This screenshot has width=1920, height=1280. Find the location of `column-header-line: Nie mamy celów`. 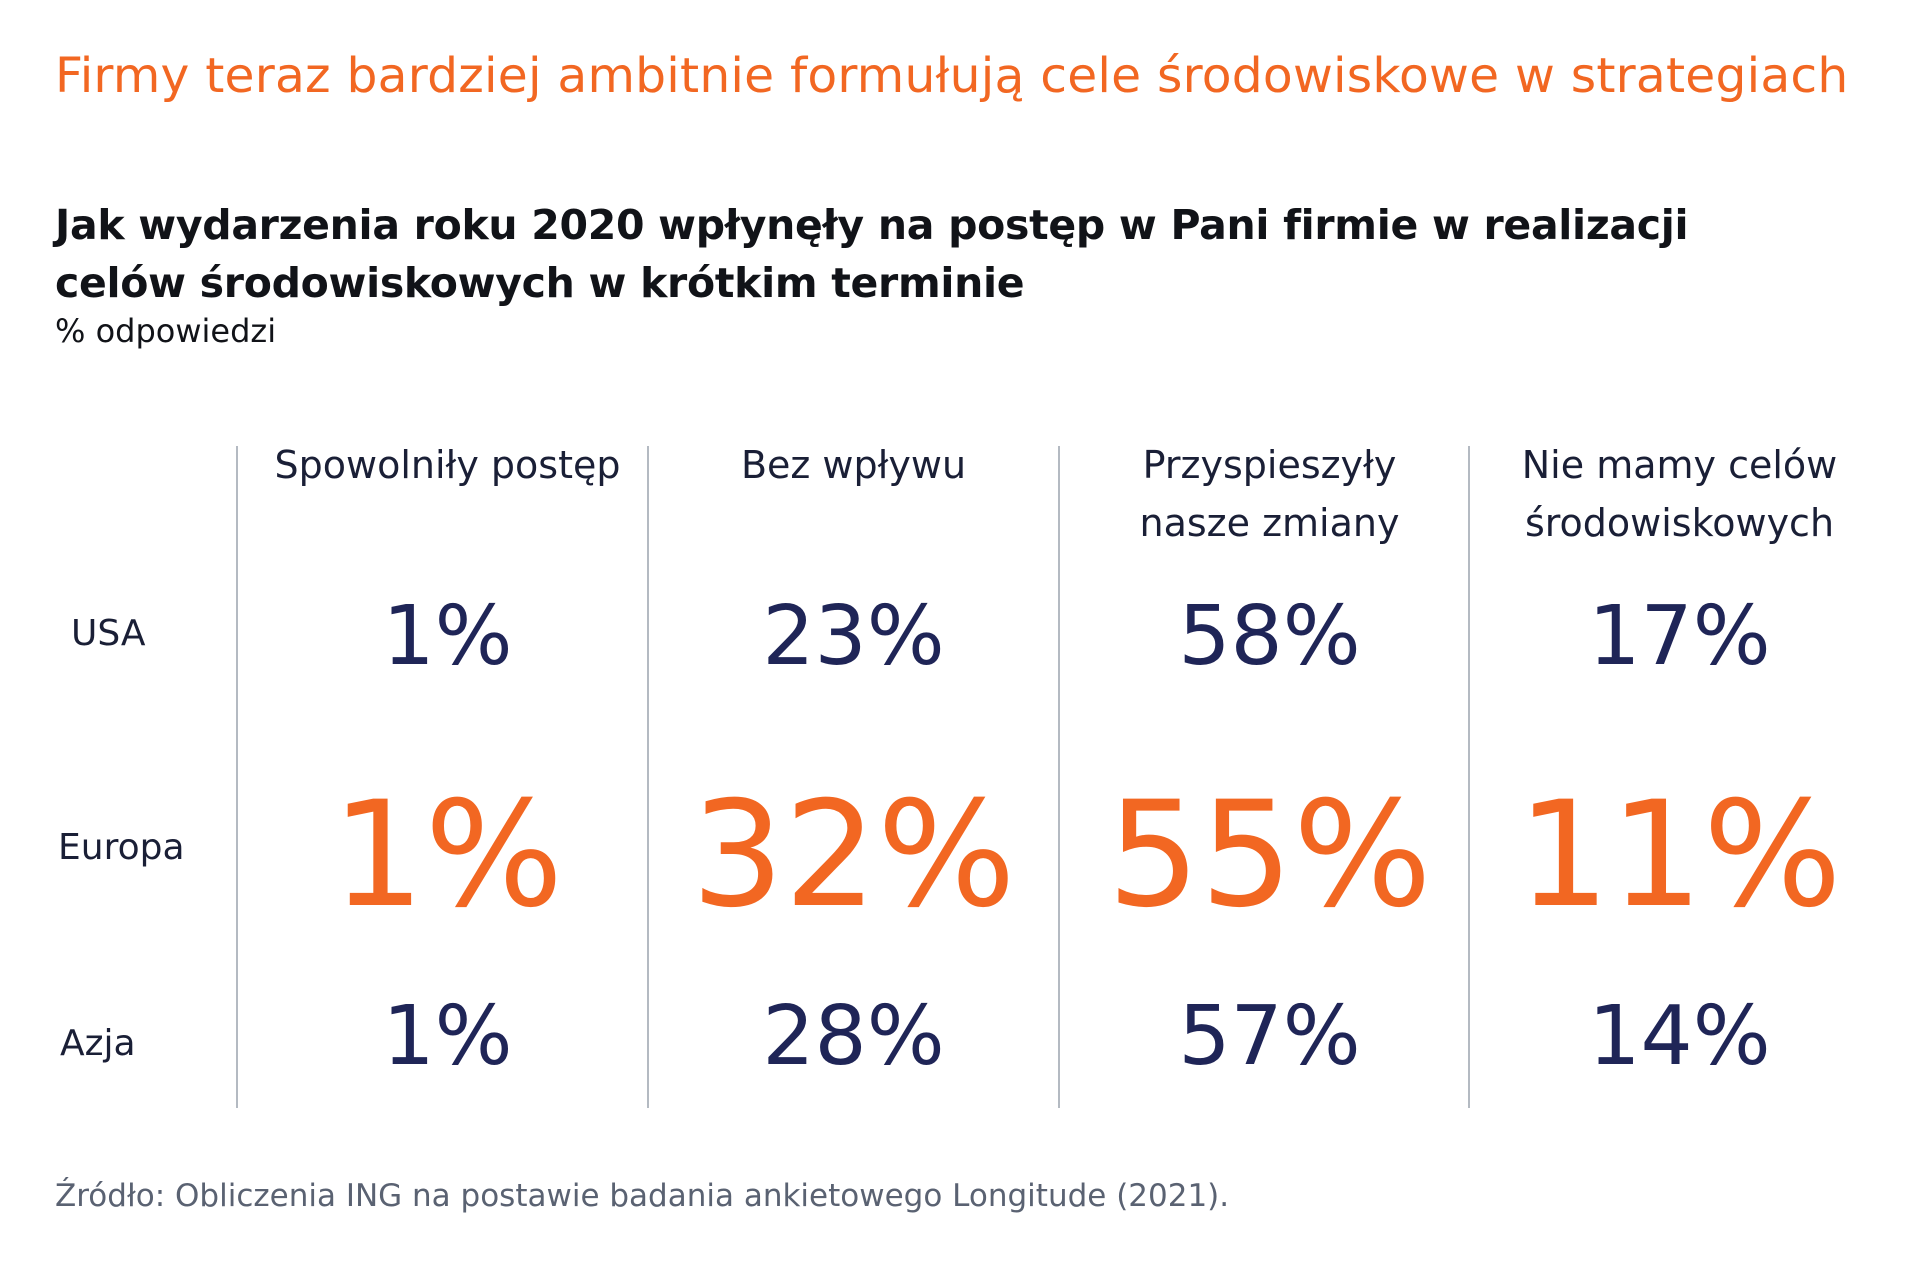

column-header-line: Nie mamy celów is located at coordinates (1679, 465).